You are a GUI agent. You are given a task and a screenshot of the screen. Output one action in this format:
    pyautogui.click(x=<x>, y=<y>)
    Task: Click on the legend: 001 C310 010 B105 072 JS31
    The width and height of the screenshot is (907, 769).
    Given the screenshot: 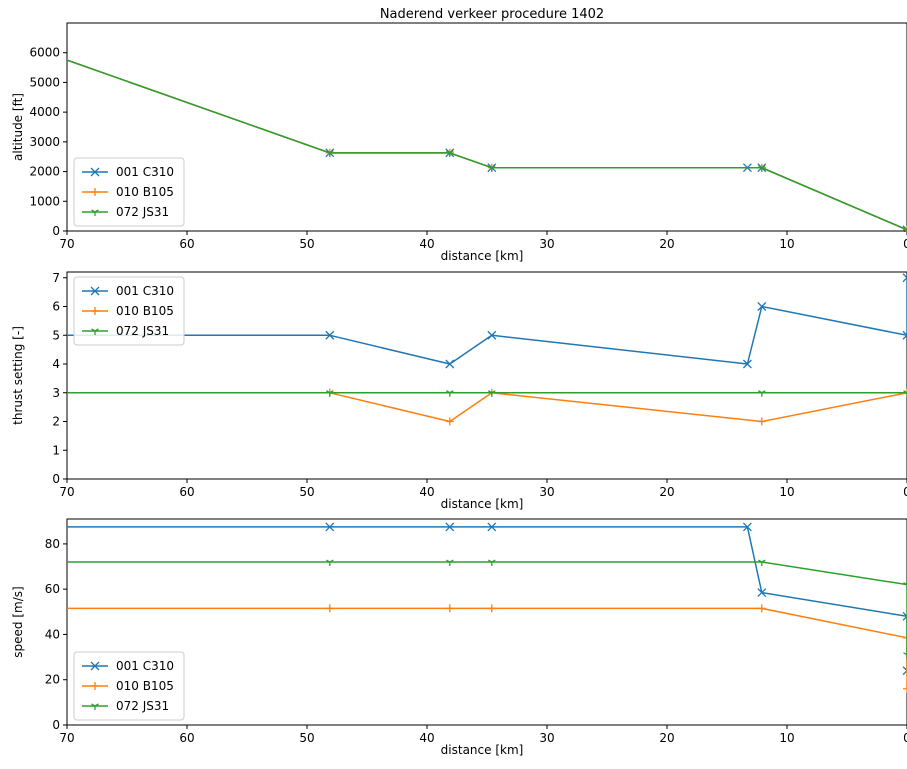 What is the action you would take?
    pyautogui.click(x=129, y=192)
    